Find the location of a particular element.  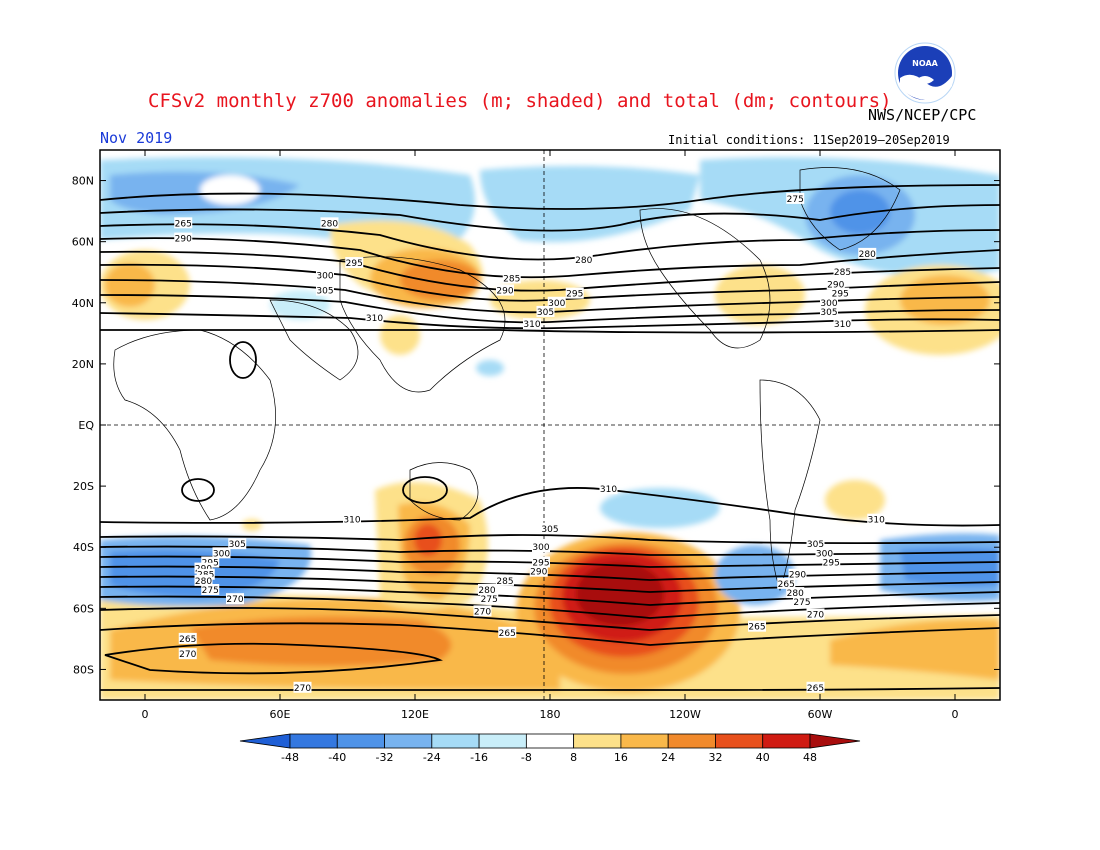

colorbar-label: -24 is located at coordinates (432, 757).